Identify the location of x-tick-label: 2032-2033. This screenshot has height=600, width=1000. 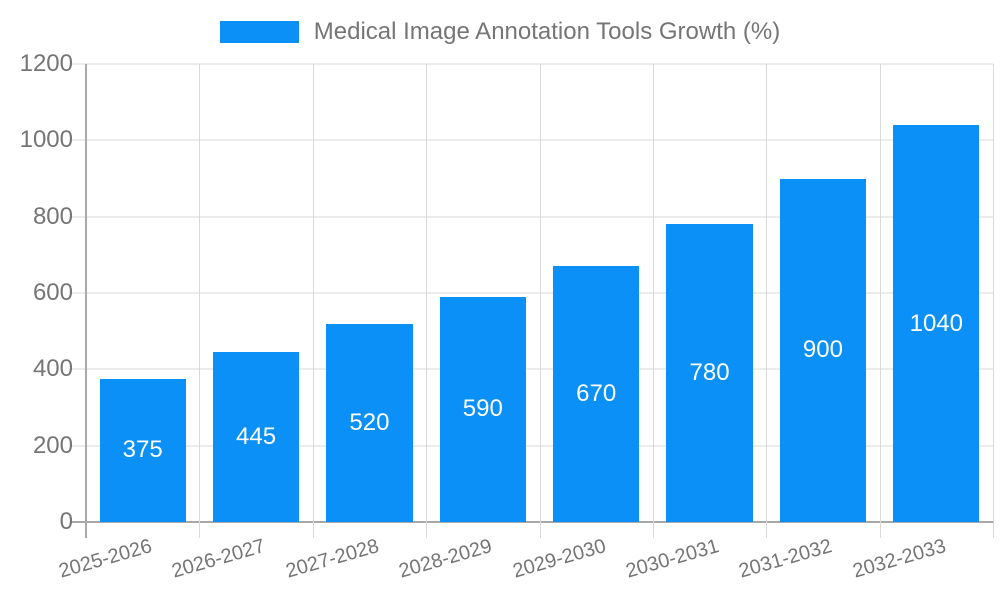
(899, 559).